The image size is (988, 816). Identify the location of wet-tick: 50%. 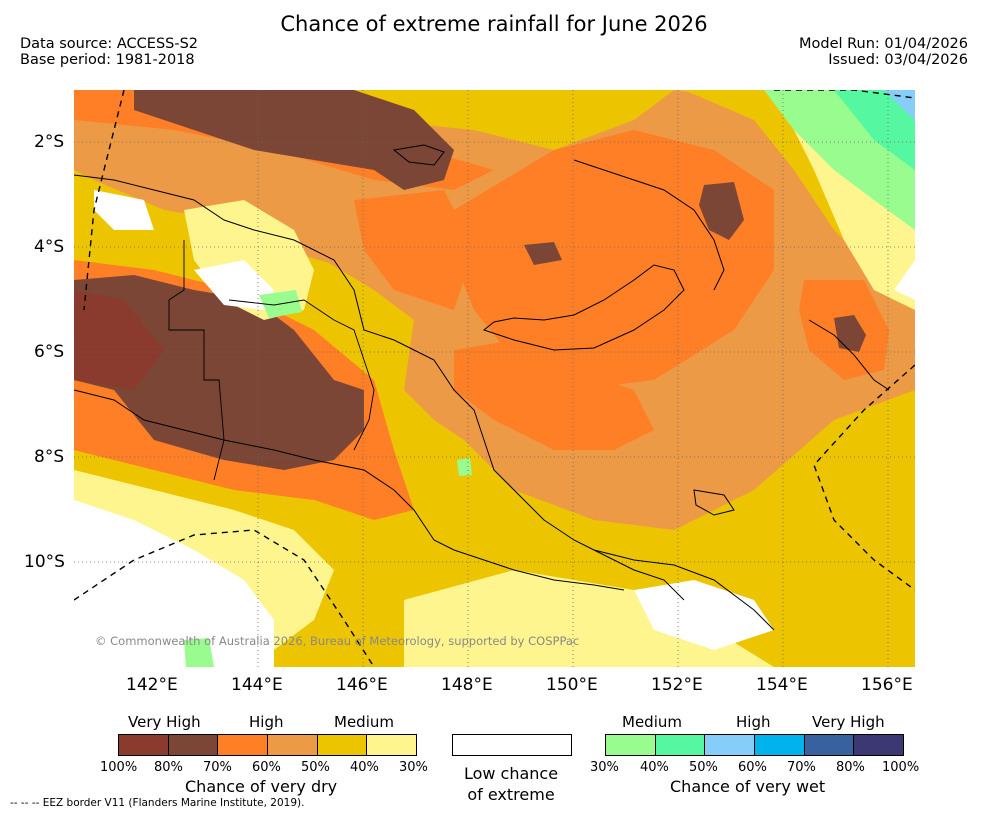
(703, 767).